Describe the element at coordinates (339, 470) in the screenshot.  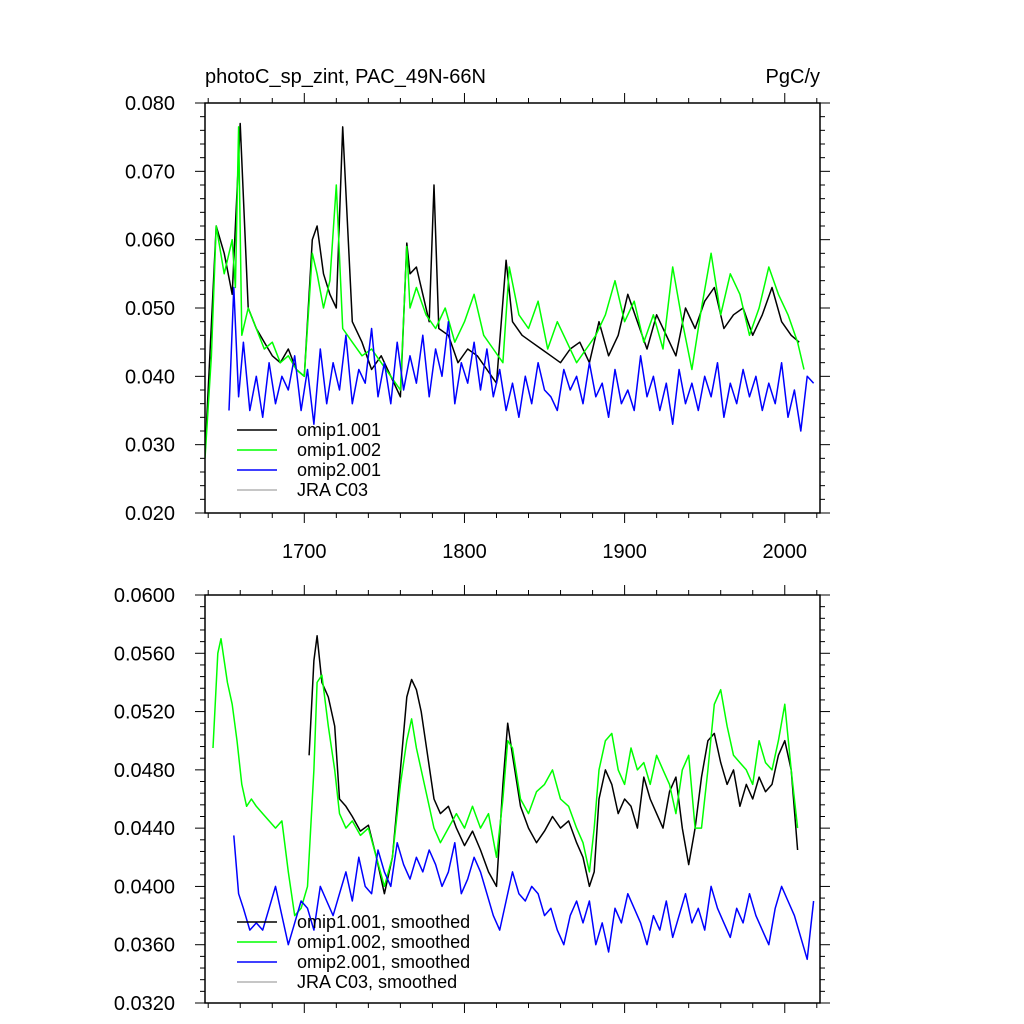
I see `legend-label-2: omip2.001` at that location.